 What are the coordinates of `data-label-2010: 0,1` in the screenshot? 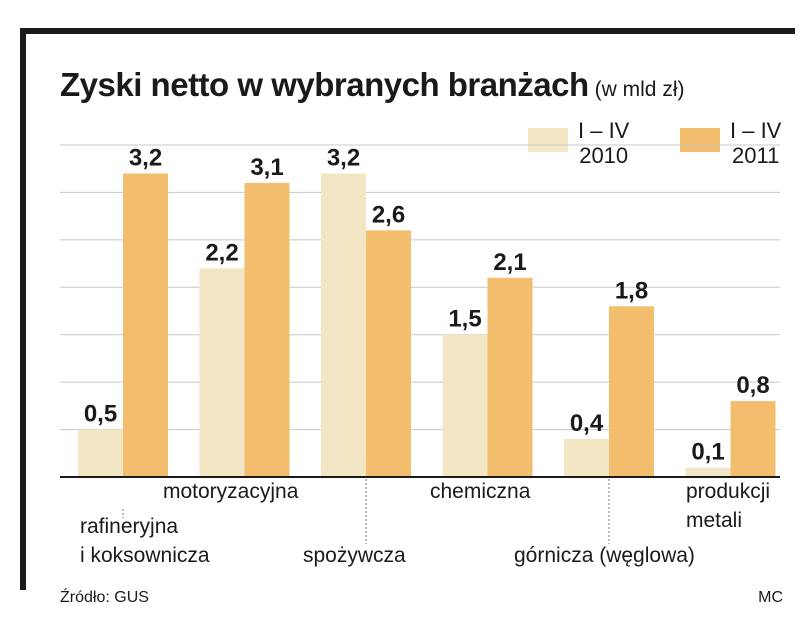 It's located at (707, 452).